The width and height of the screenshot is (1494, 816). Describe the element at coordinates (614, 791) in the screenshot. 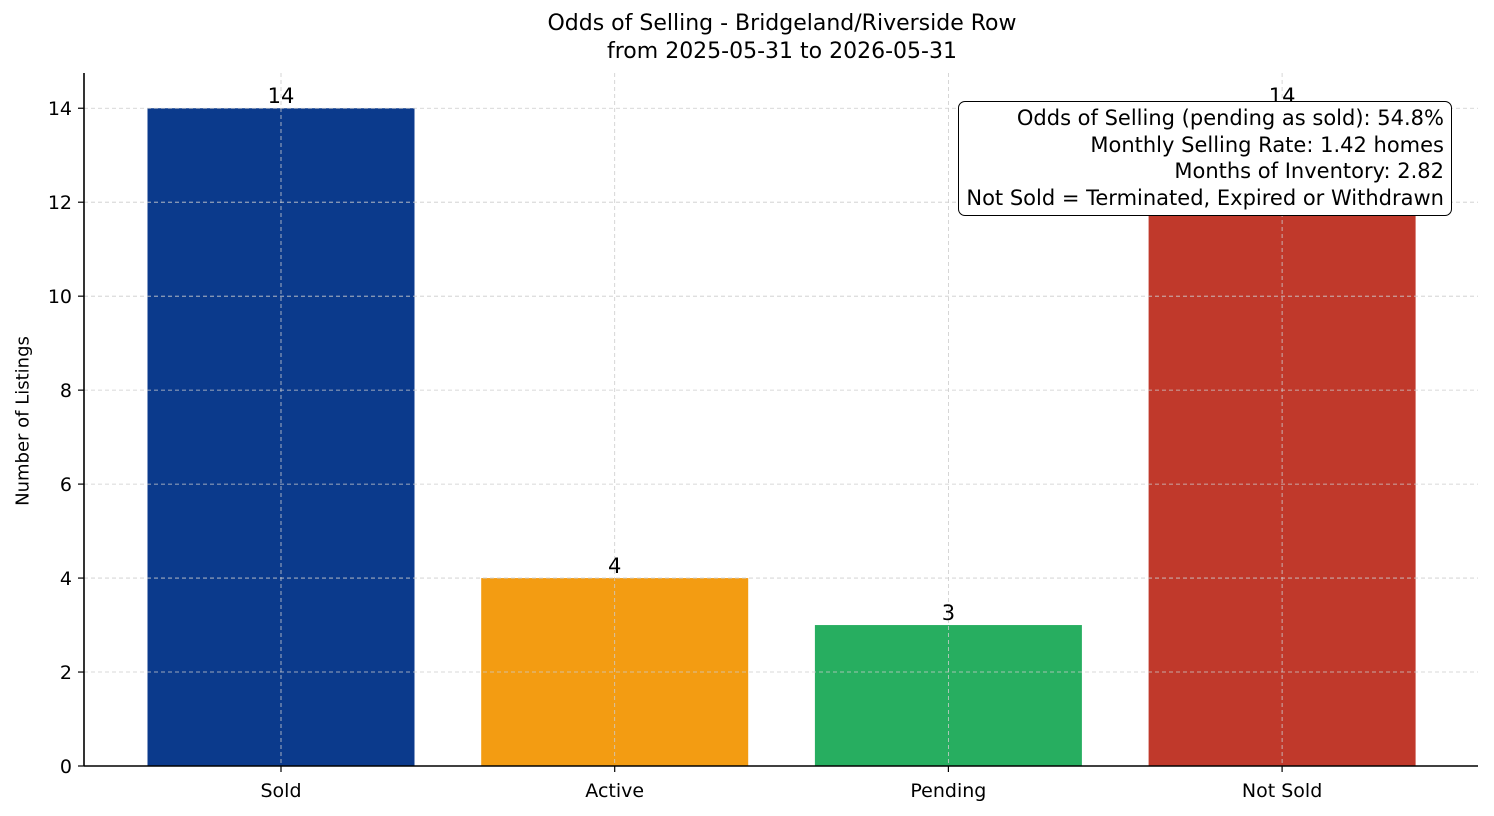

I see `x-tick-label: Active` at that location.